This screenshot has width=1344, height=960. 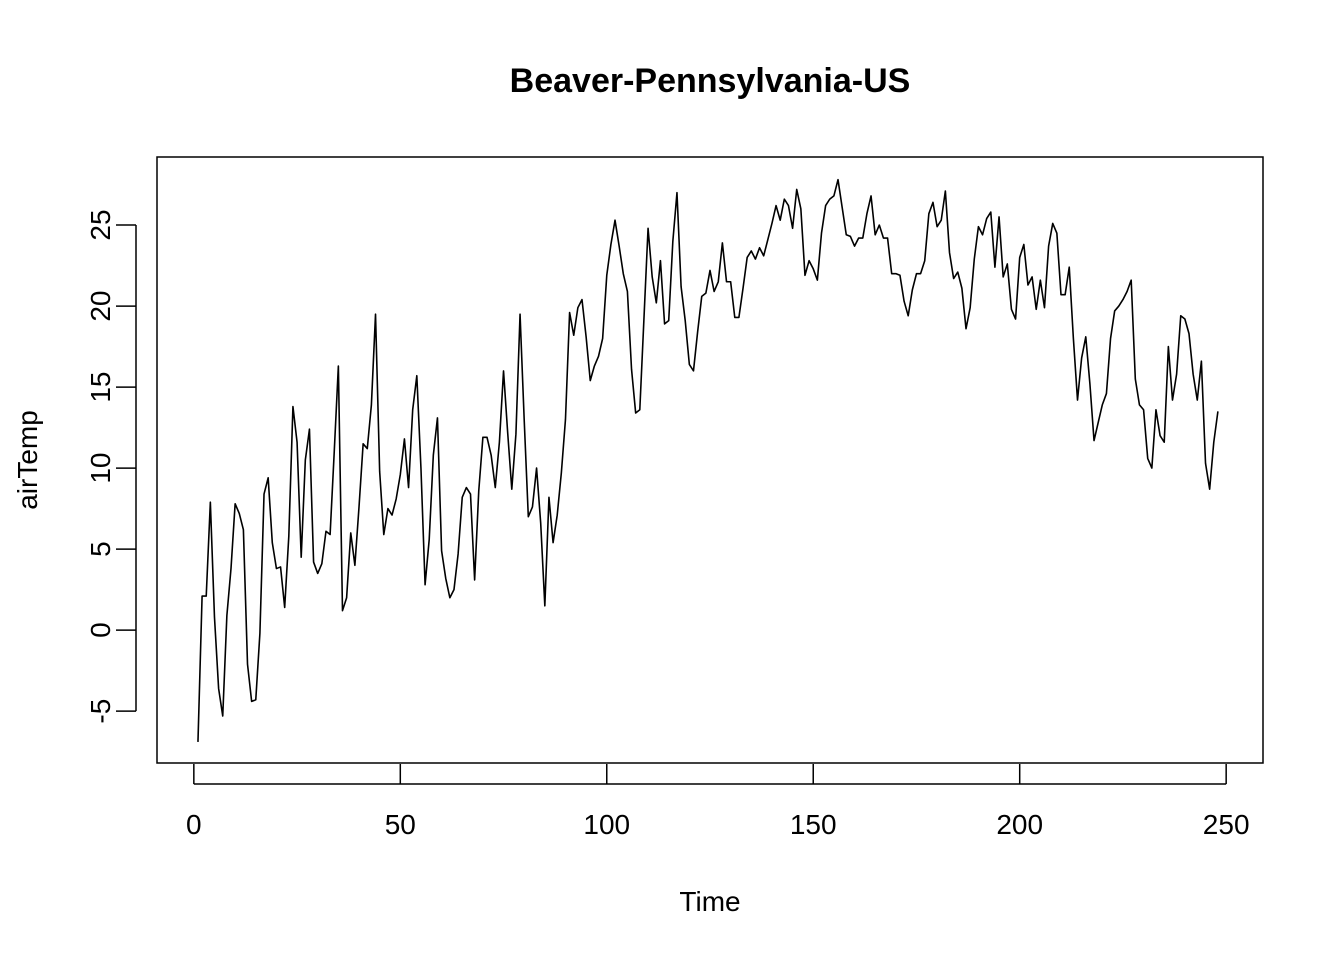 I want to click on y-tick-label: -5, so click(x=100, y=711).